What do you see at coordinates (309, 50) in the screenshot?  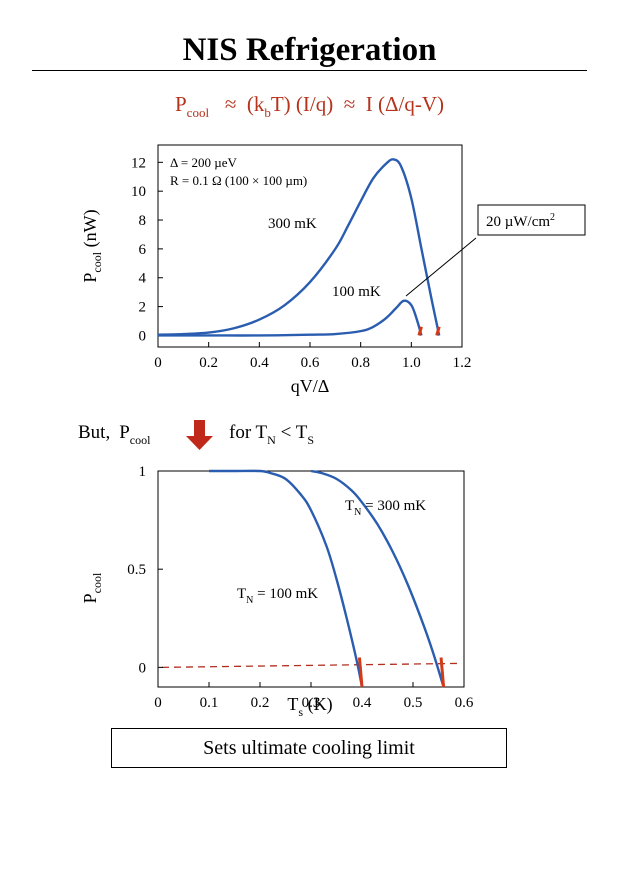 I see `slide-title: NIS Refrigeration` at bounding box center [309, 50].